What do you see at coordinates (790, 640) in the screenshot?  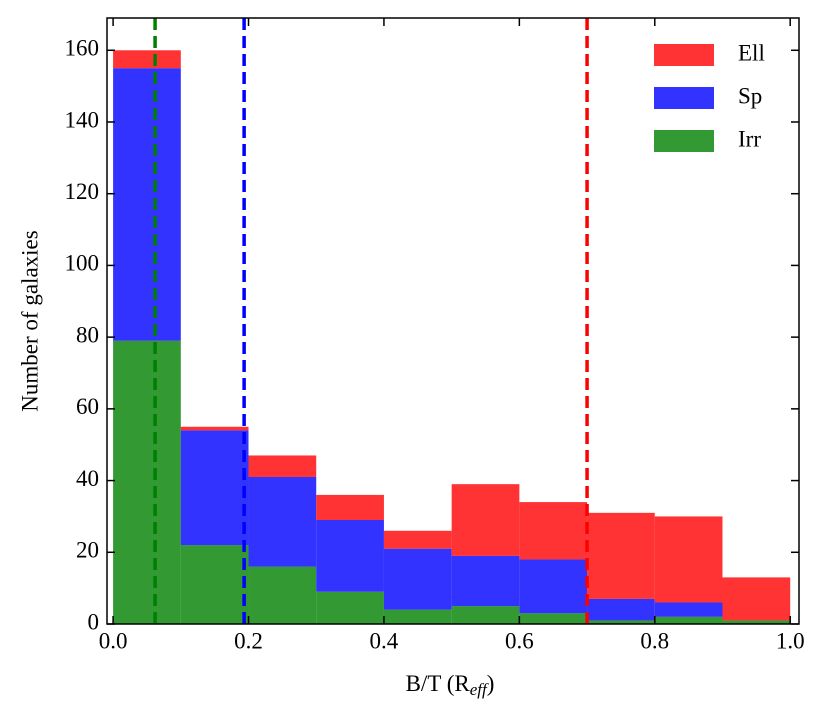 I see `x-tick-label: 1.0` at bounding box center [790, 640].